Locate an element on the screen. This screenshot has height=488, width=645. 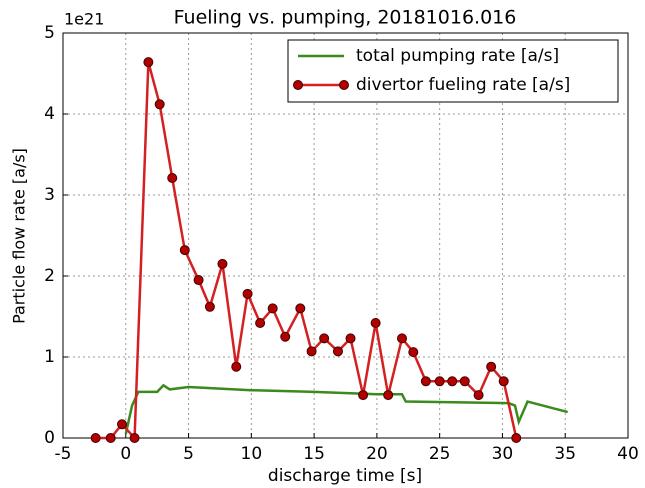
x-tick-label: 10 is located at coordinates (252, 454).